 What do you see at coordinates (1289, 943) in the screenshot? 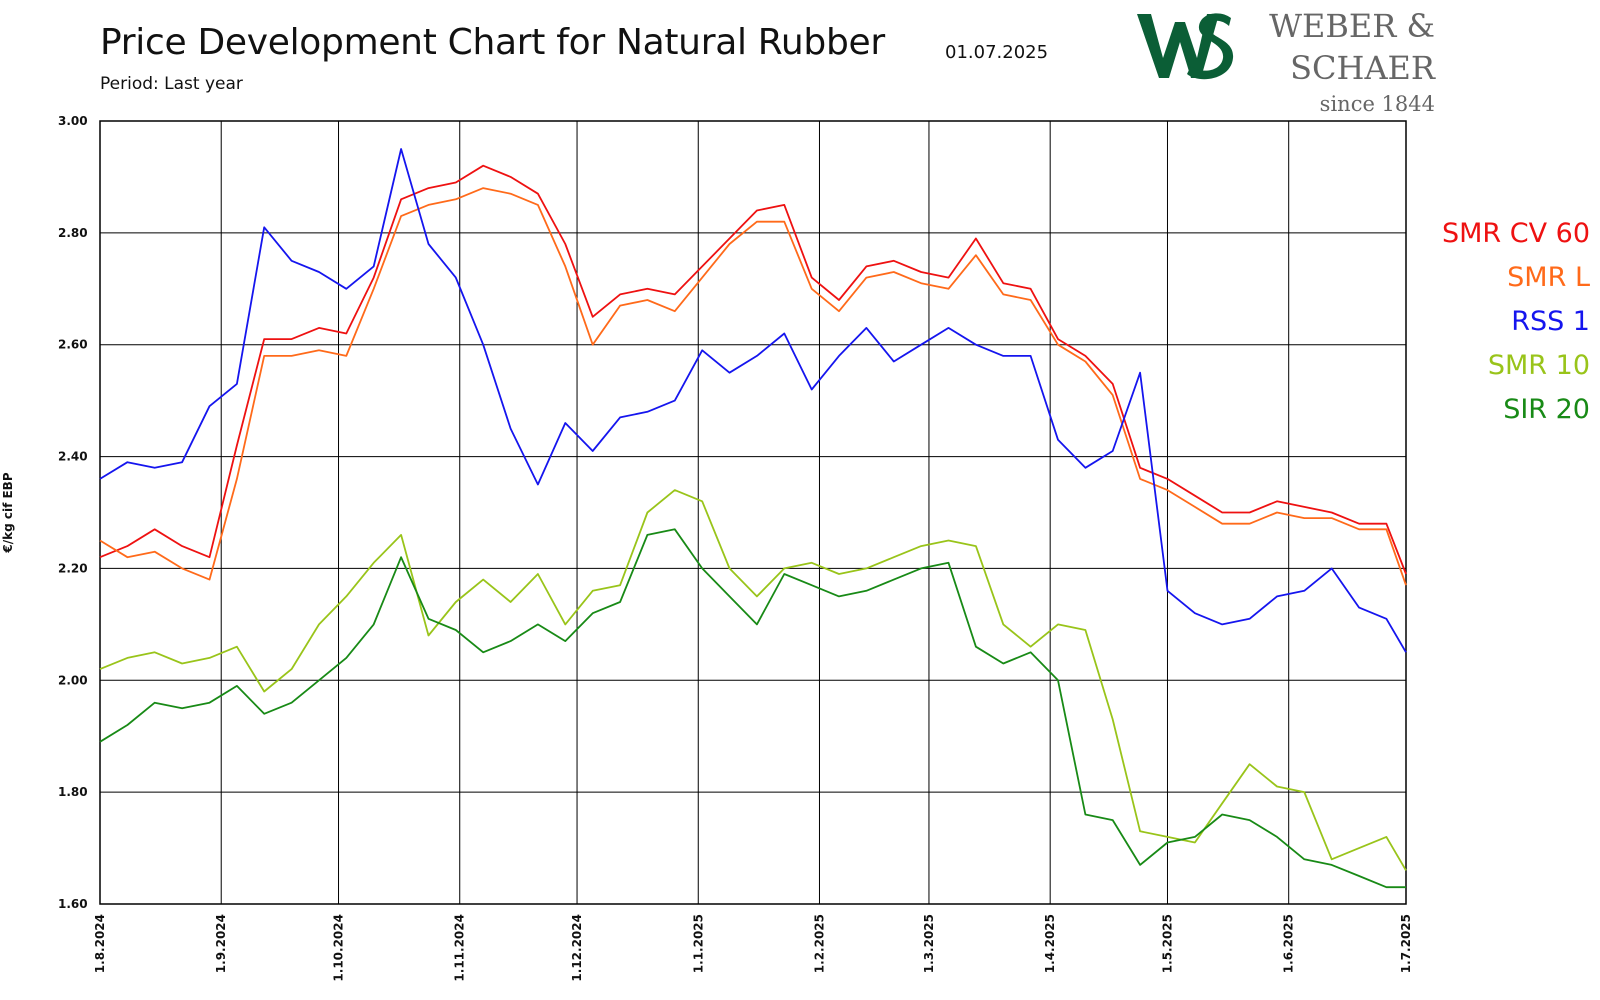
I see `x-tick-label: 1.6.2025` at bounding box center [1289, 943].